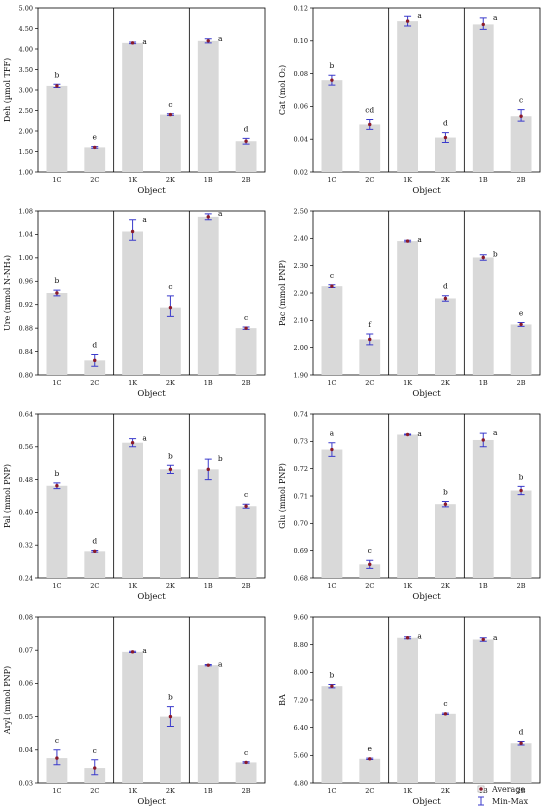 The image size is (550, 811). Describe the element at coordinates (208, 217) in the screenshot. I see `average-point-1B` at that location.